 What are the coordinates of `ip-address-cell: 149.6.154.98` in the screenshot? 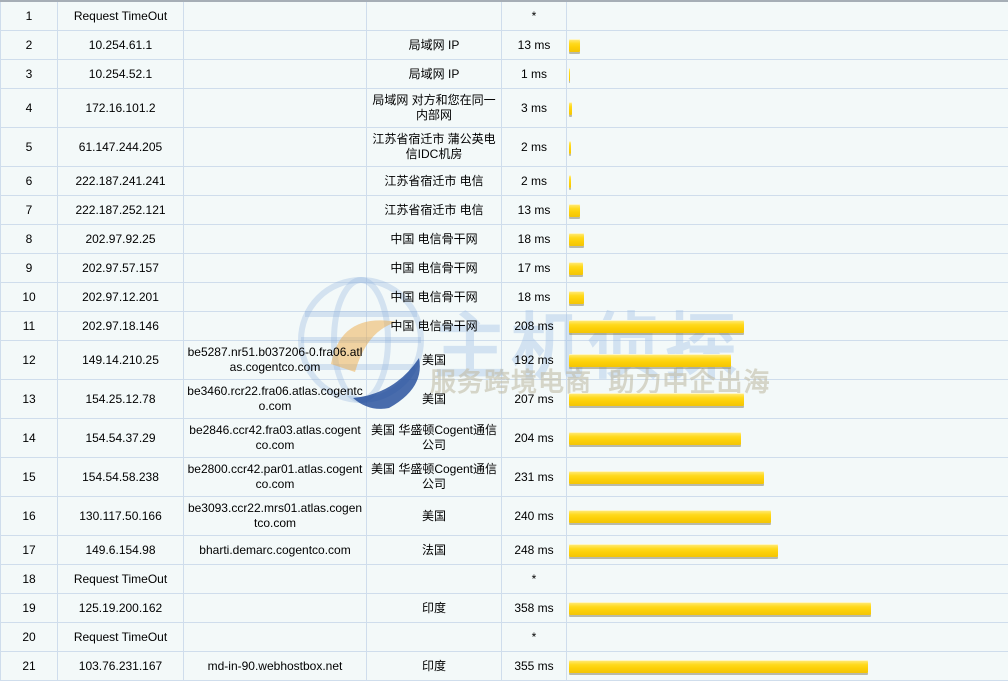 It's located at (121, 550).